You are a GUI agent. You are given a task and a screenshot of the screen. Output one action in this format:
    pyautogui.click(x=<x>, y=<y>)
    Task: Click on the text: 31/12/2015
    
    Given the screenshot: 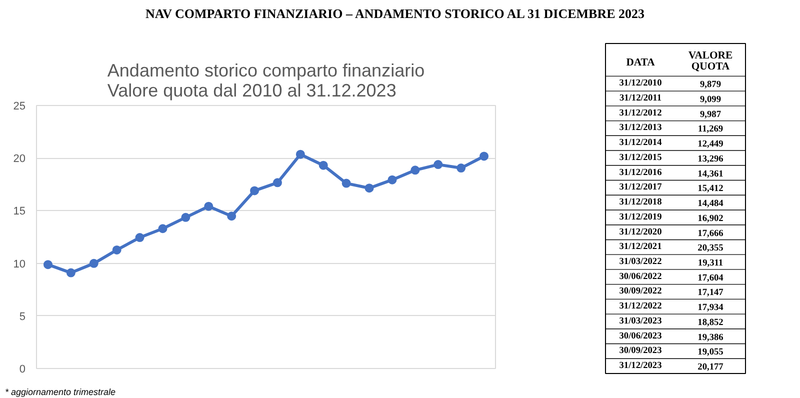 What is the action you would take?
    pyautogui.click(x=640, y=157)
    